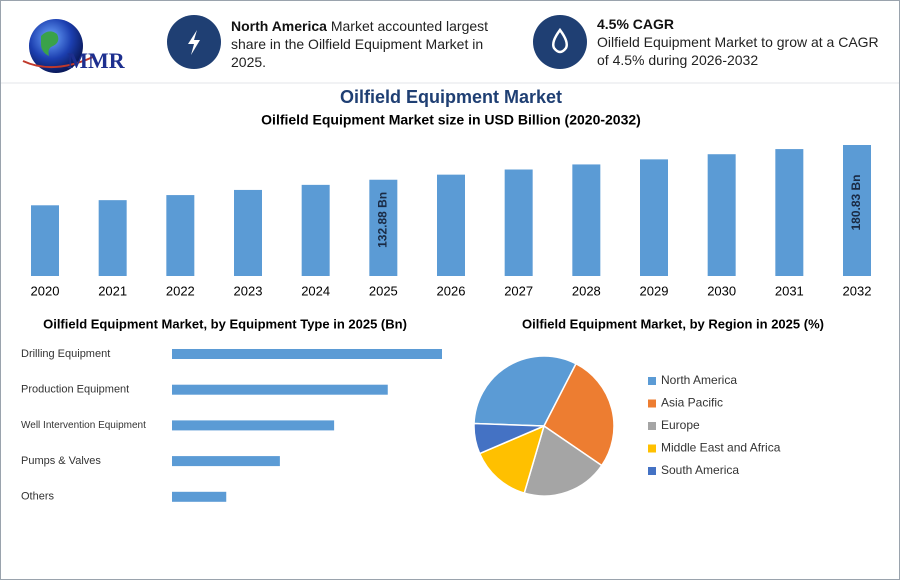 The image size is (900, 580). What do you see at coordinates (692, 403) in the screenshot?
I see `legend-label: Asia Pacific` at bounding box center [692, 403].